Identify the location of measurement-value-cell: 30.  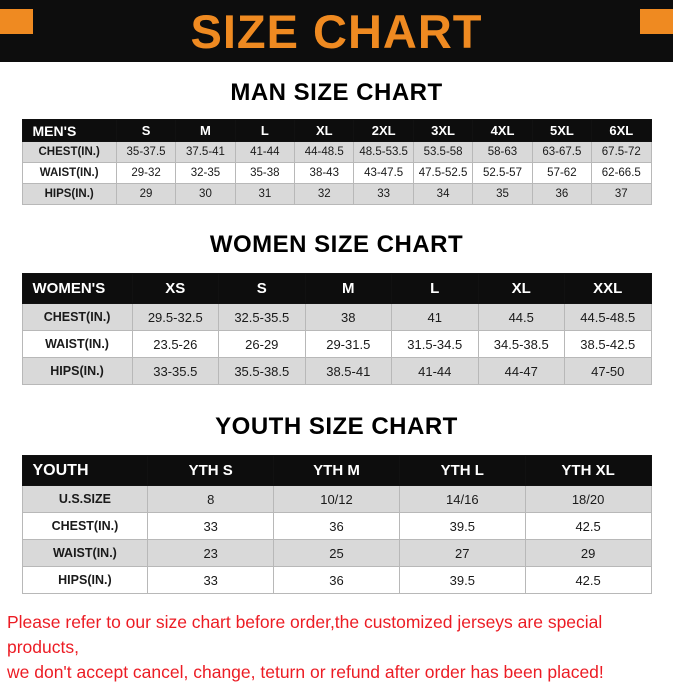
(205, 194).